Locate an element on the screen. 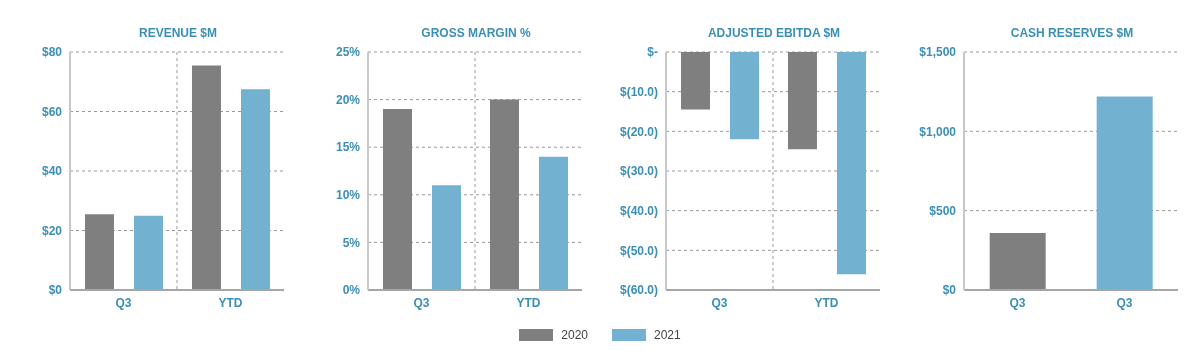  y-tick-label: $(30.0) is located at coordinates (638, 171).